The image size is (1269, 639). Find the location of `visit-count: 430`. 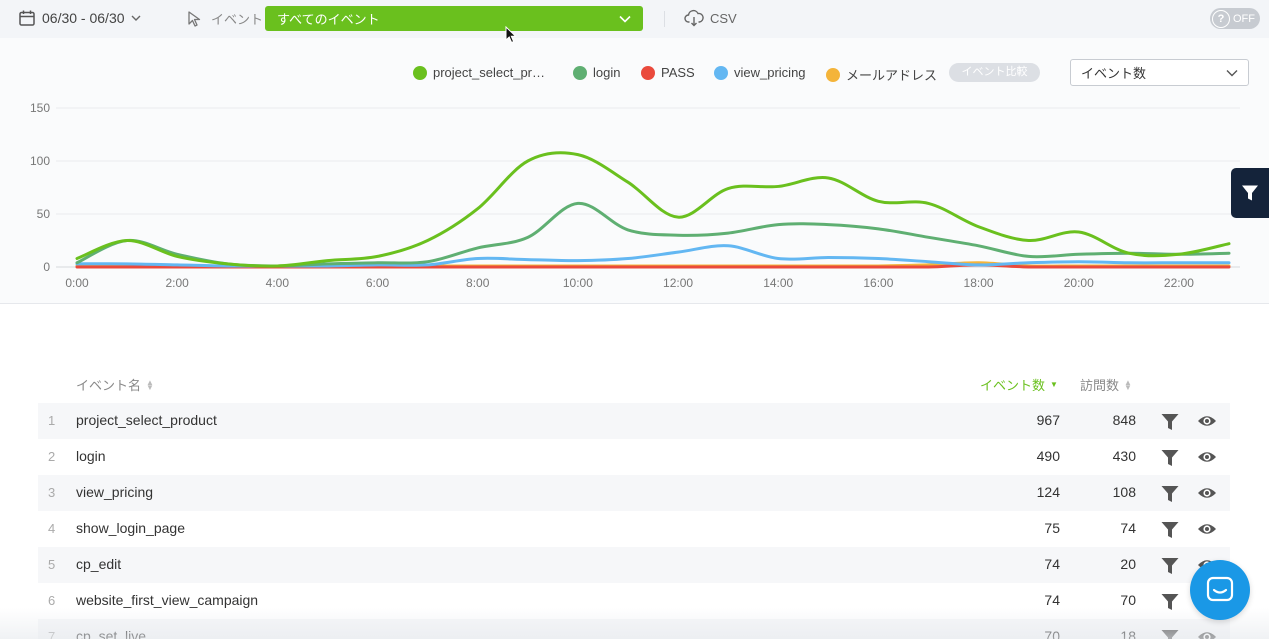

visit-count: 430 is located at coordinates (1124, 456).